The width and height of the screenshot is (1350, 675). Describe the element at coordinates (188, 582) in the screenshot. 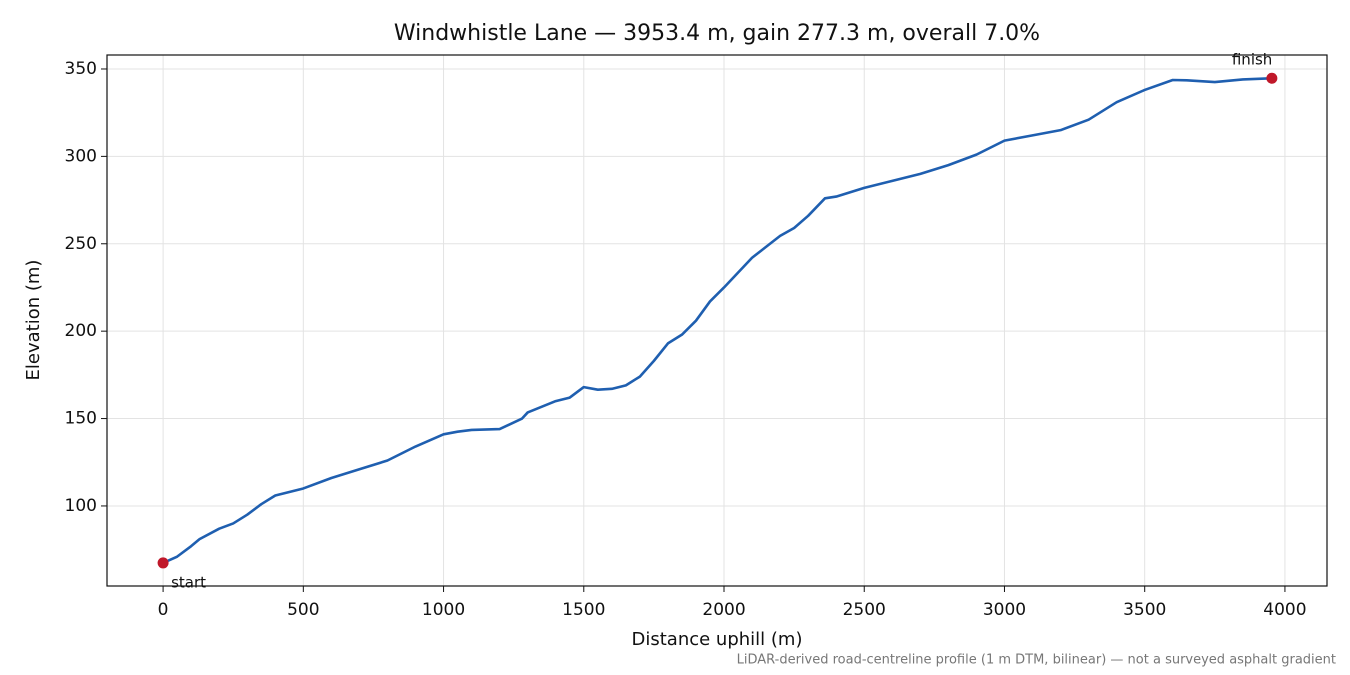

I see `endpoint-label: start` at that location.